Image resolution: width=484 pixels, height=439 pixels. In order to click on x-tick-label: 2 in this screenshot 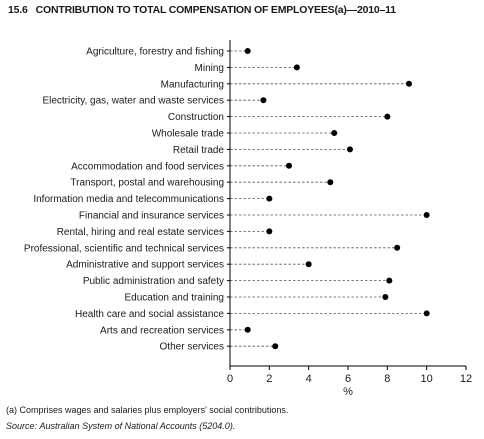, I will do `click(269, 379)`.